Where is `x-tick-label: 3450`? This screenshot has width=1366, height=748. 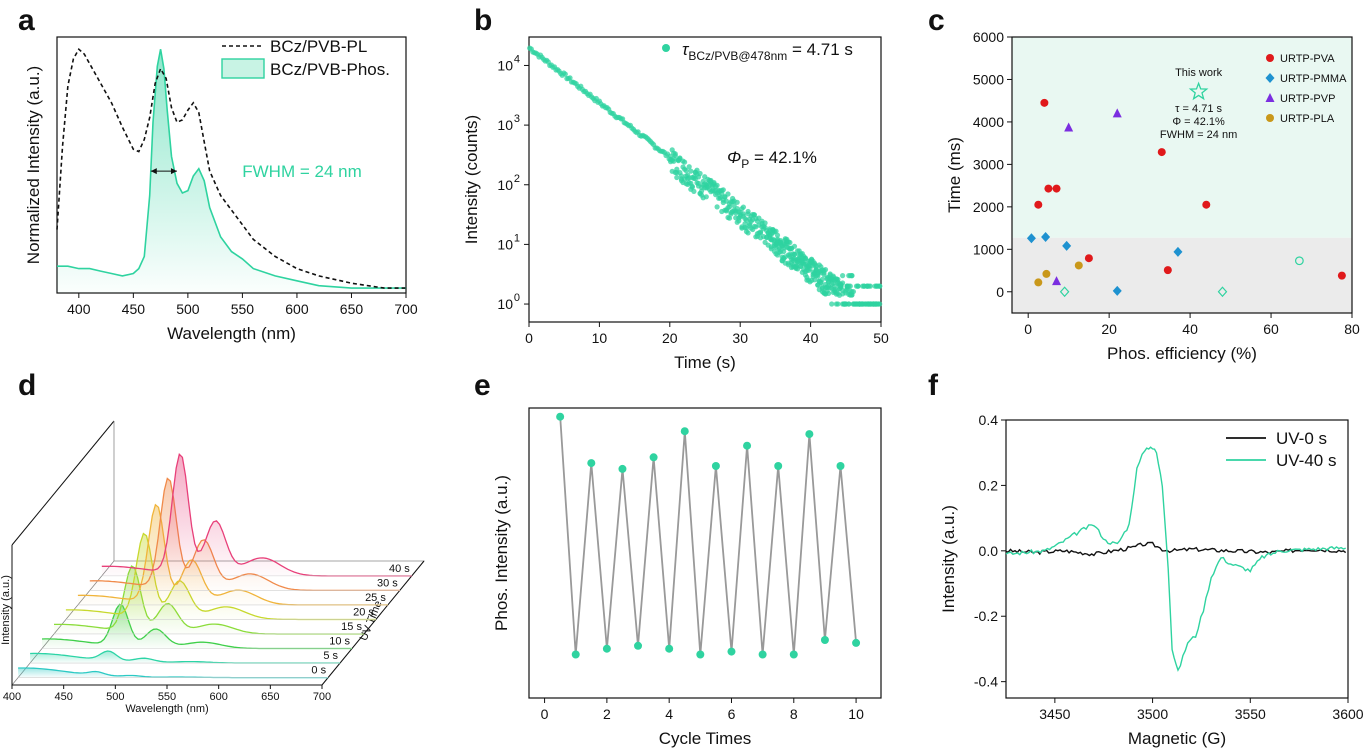
x-tick-label: 3450 is located at coordinates (1054, 714).